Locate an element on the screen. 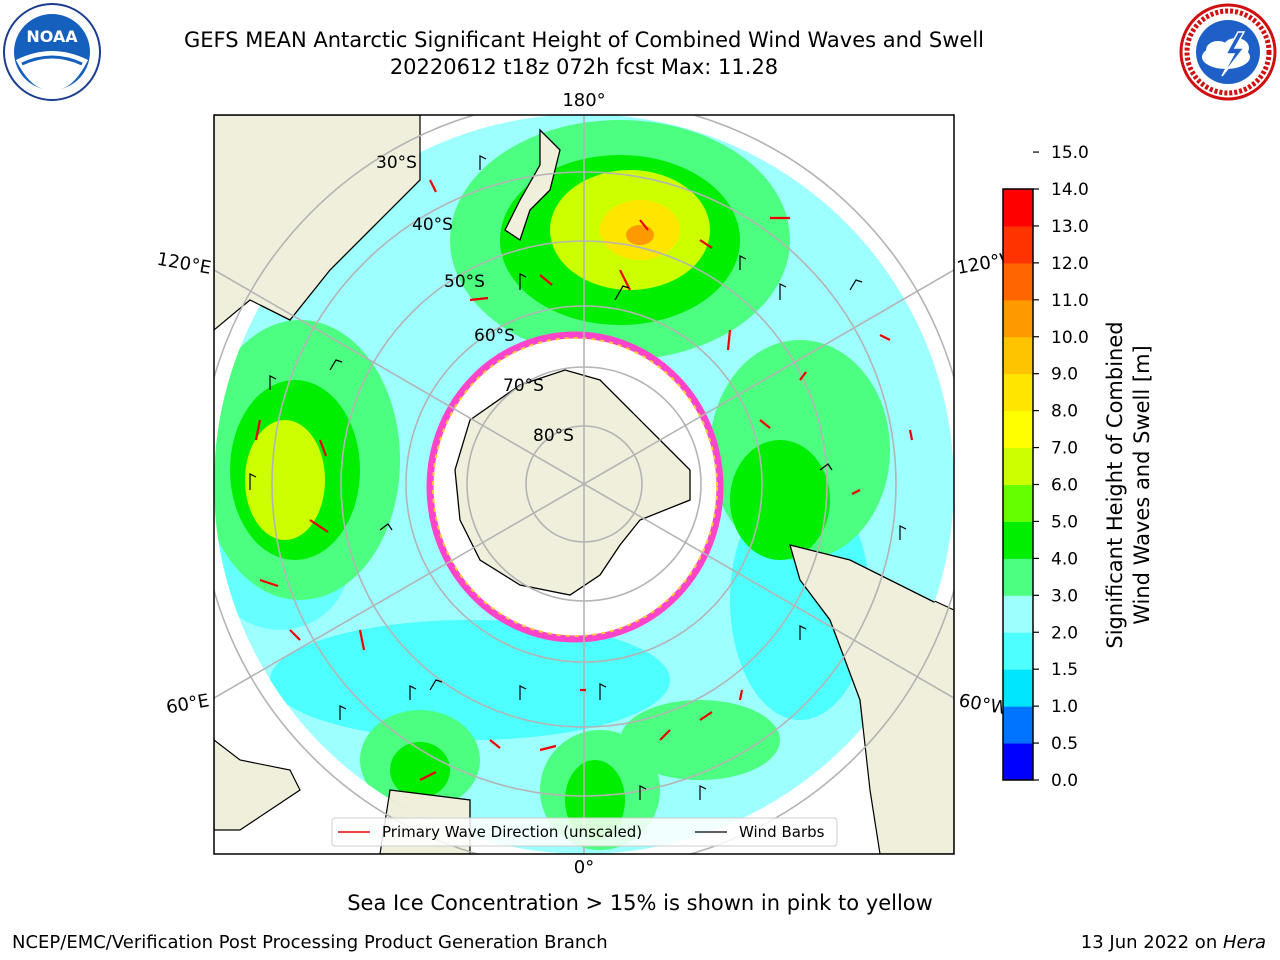 The width and height of the screenshot is (1280, 960). noaa-logo-icon: NOAA is located at coordinates (52, 52).